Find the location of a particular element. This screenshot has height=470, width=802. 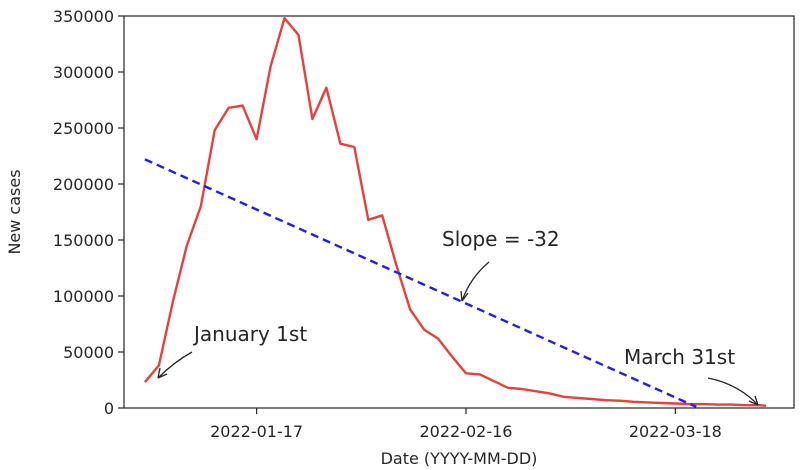

annotation-january: January 1st is located at coordinates (232, 350).